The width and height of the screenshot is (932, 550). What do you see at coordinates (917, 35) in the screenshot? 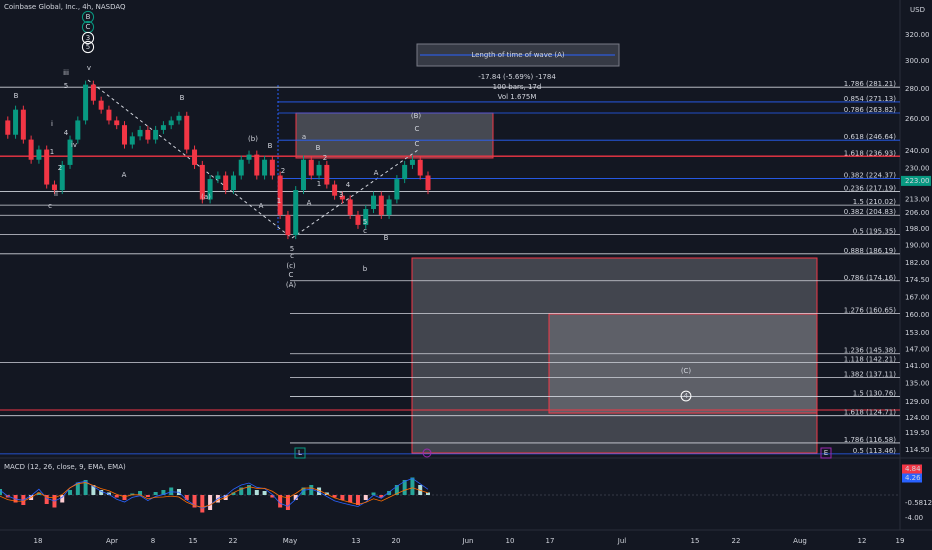
I see `price-tick: 320.00` at bounding box center [917, 35].